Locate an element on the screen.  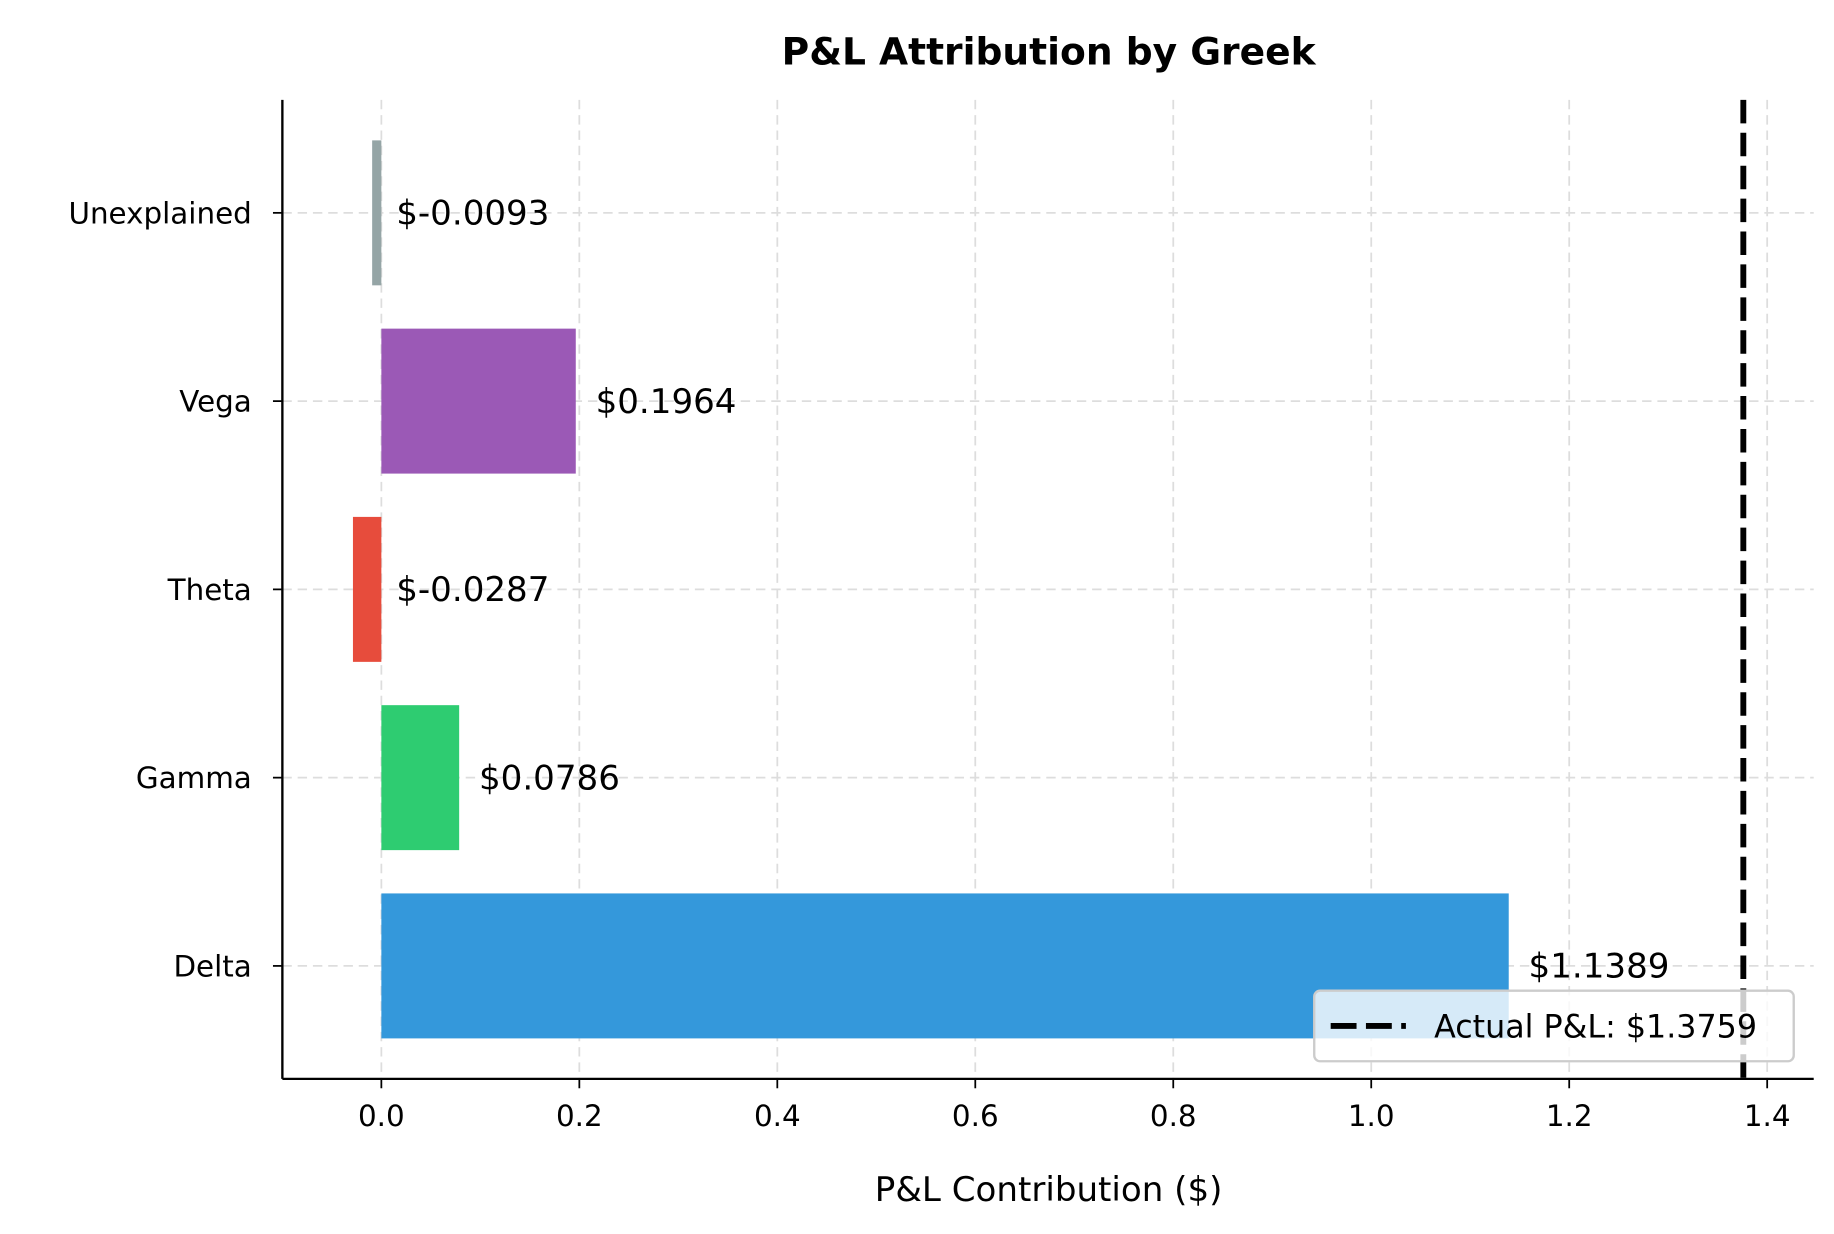
legend: Actual P&L: $1.3759 is located at coordinates (1554, 1026).